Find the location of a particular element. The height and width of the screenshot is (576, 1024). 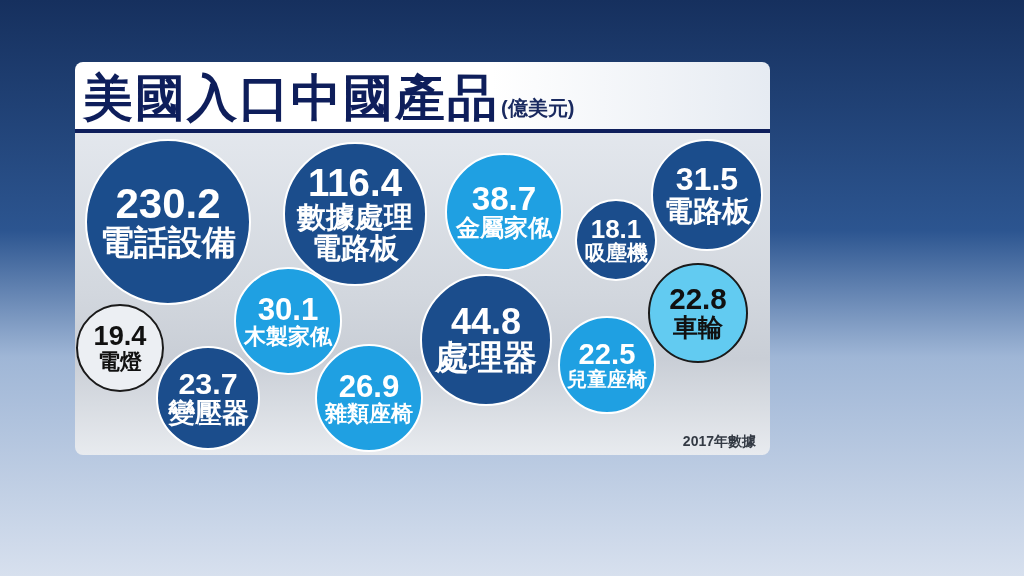

category-label: 雜類座椅 is located at coordinates (368, 413).